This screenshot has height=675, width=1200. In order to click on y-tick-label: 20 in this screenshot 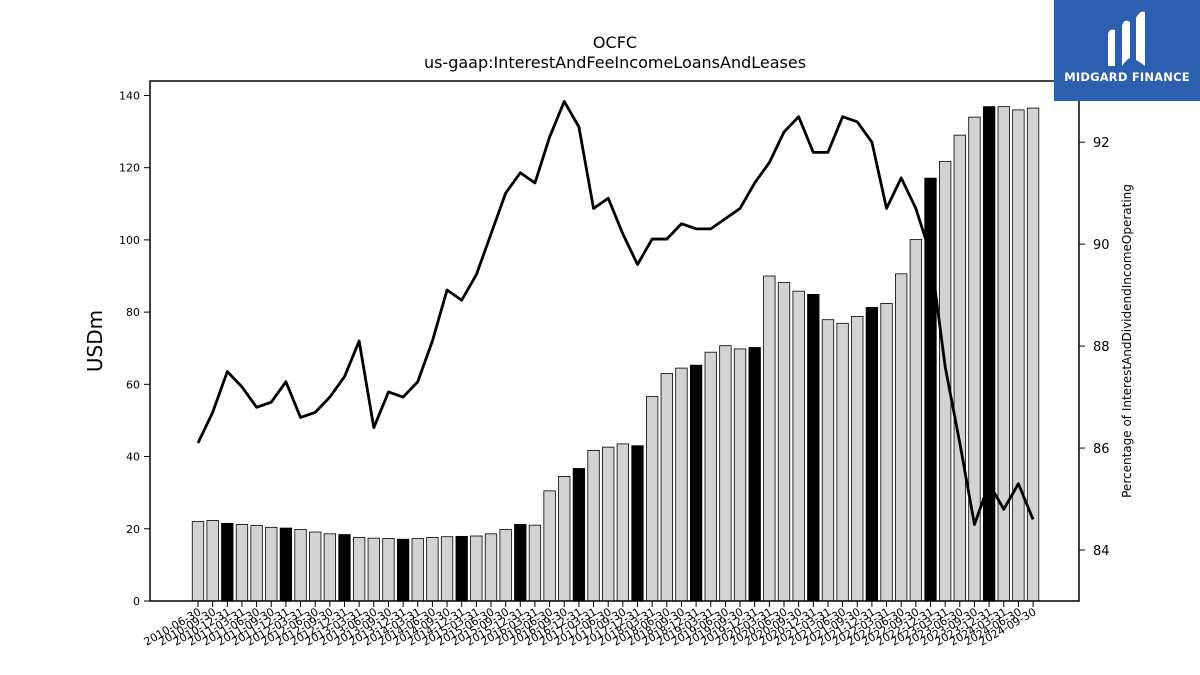, I will do `click(133, 529)`.